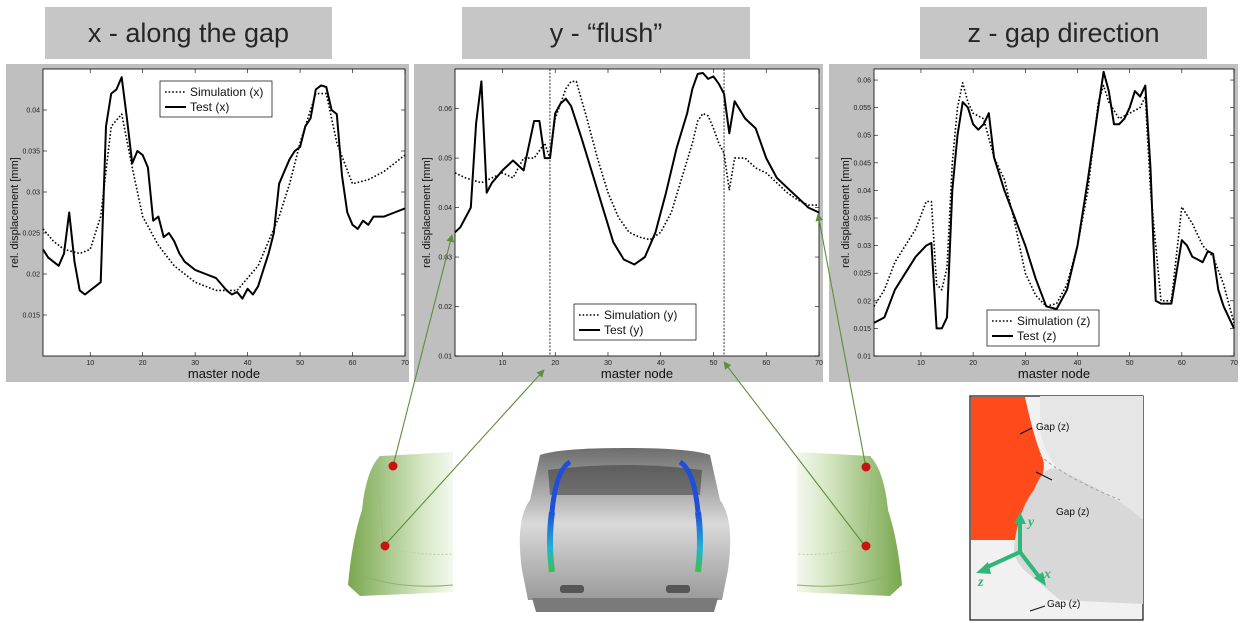 The width and height of the screenshot is (1249, 623). I want to click on gap-label-3: Gap (z), so click(1063, 604).